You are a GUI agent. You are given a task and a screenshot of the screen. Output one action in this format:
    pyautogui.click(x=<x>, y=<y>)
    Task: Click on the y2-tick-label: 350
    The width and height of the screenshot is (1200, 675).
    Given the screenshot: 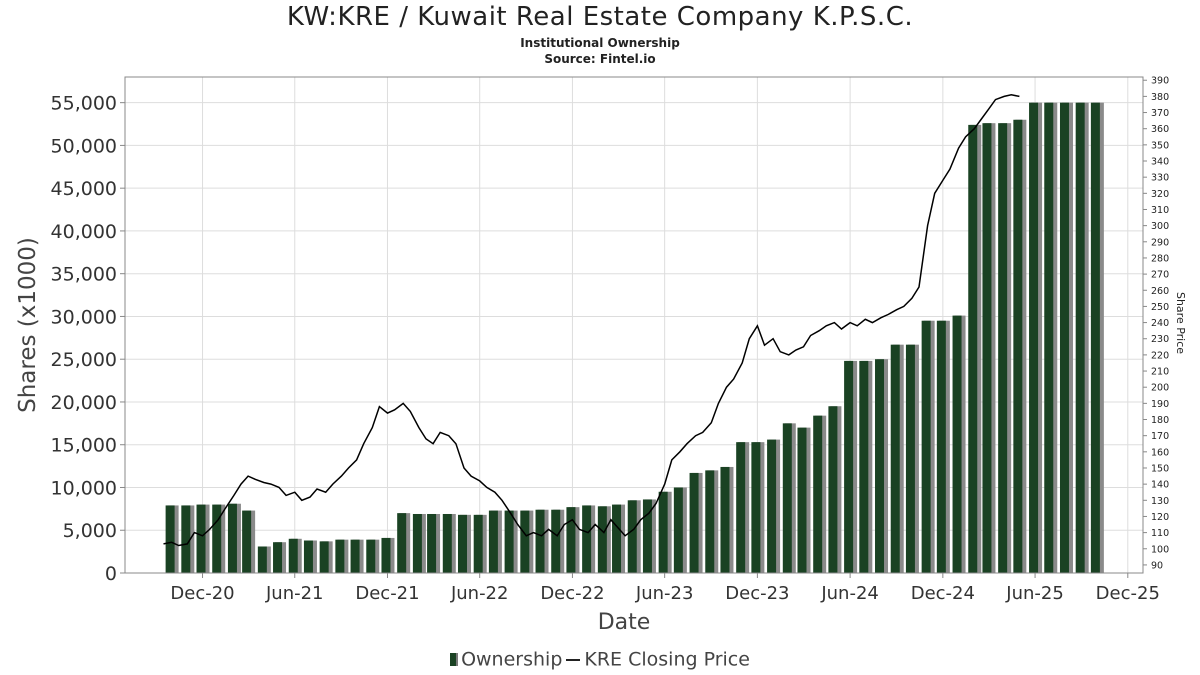 What is the action you would take?
    pyautogui.click(x=1160, y=145)
    